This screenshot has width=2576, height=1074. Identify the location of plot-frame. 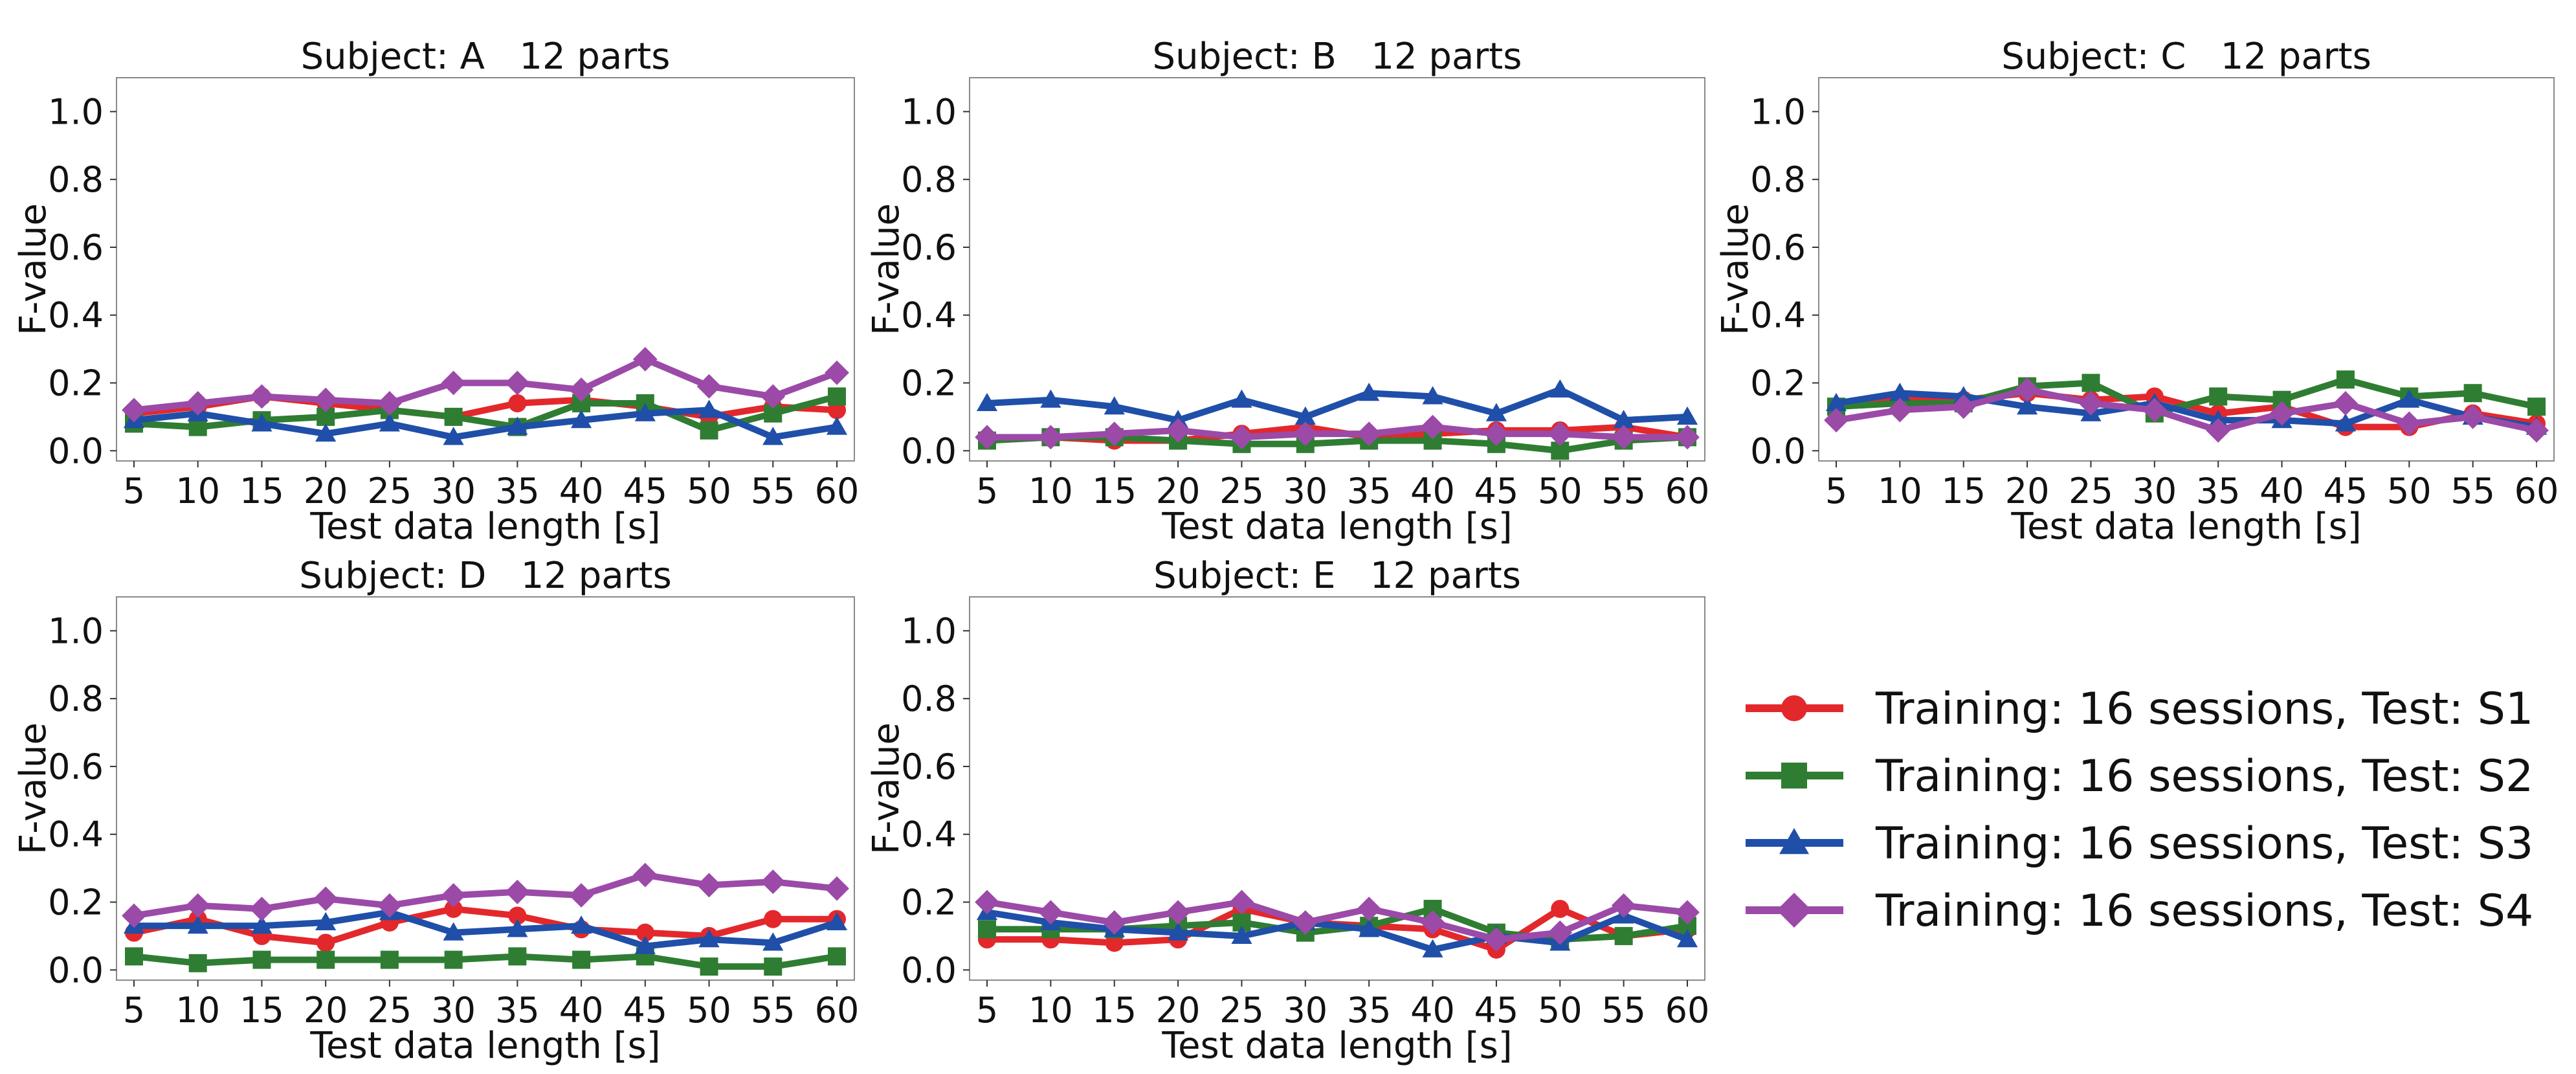
(1337, 269).